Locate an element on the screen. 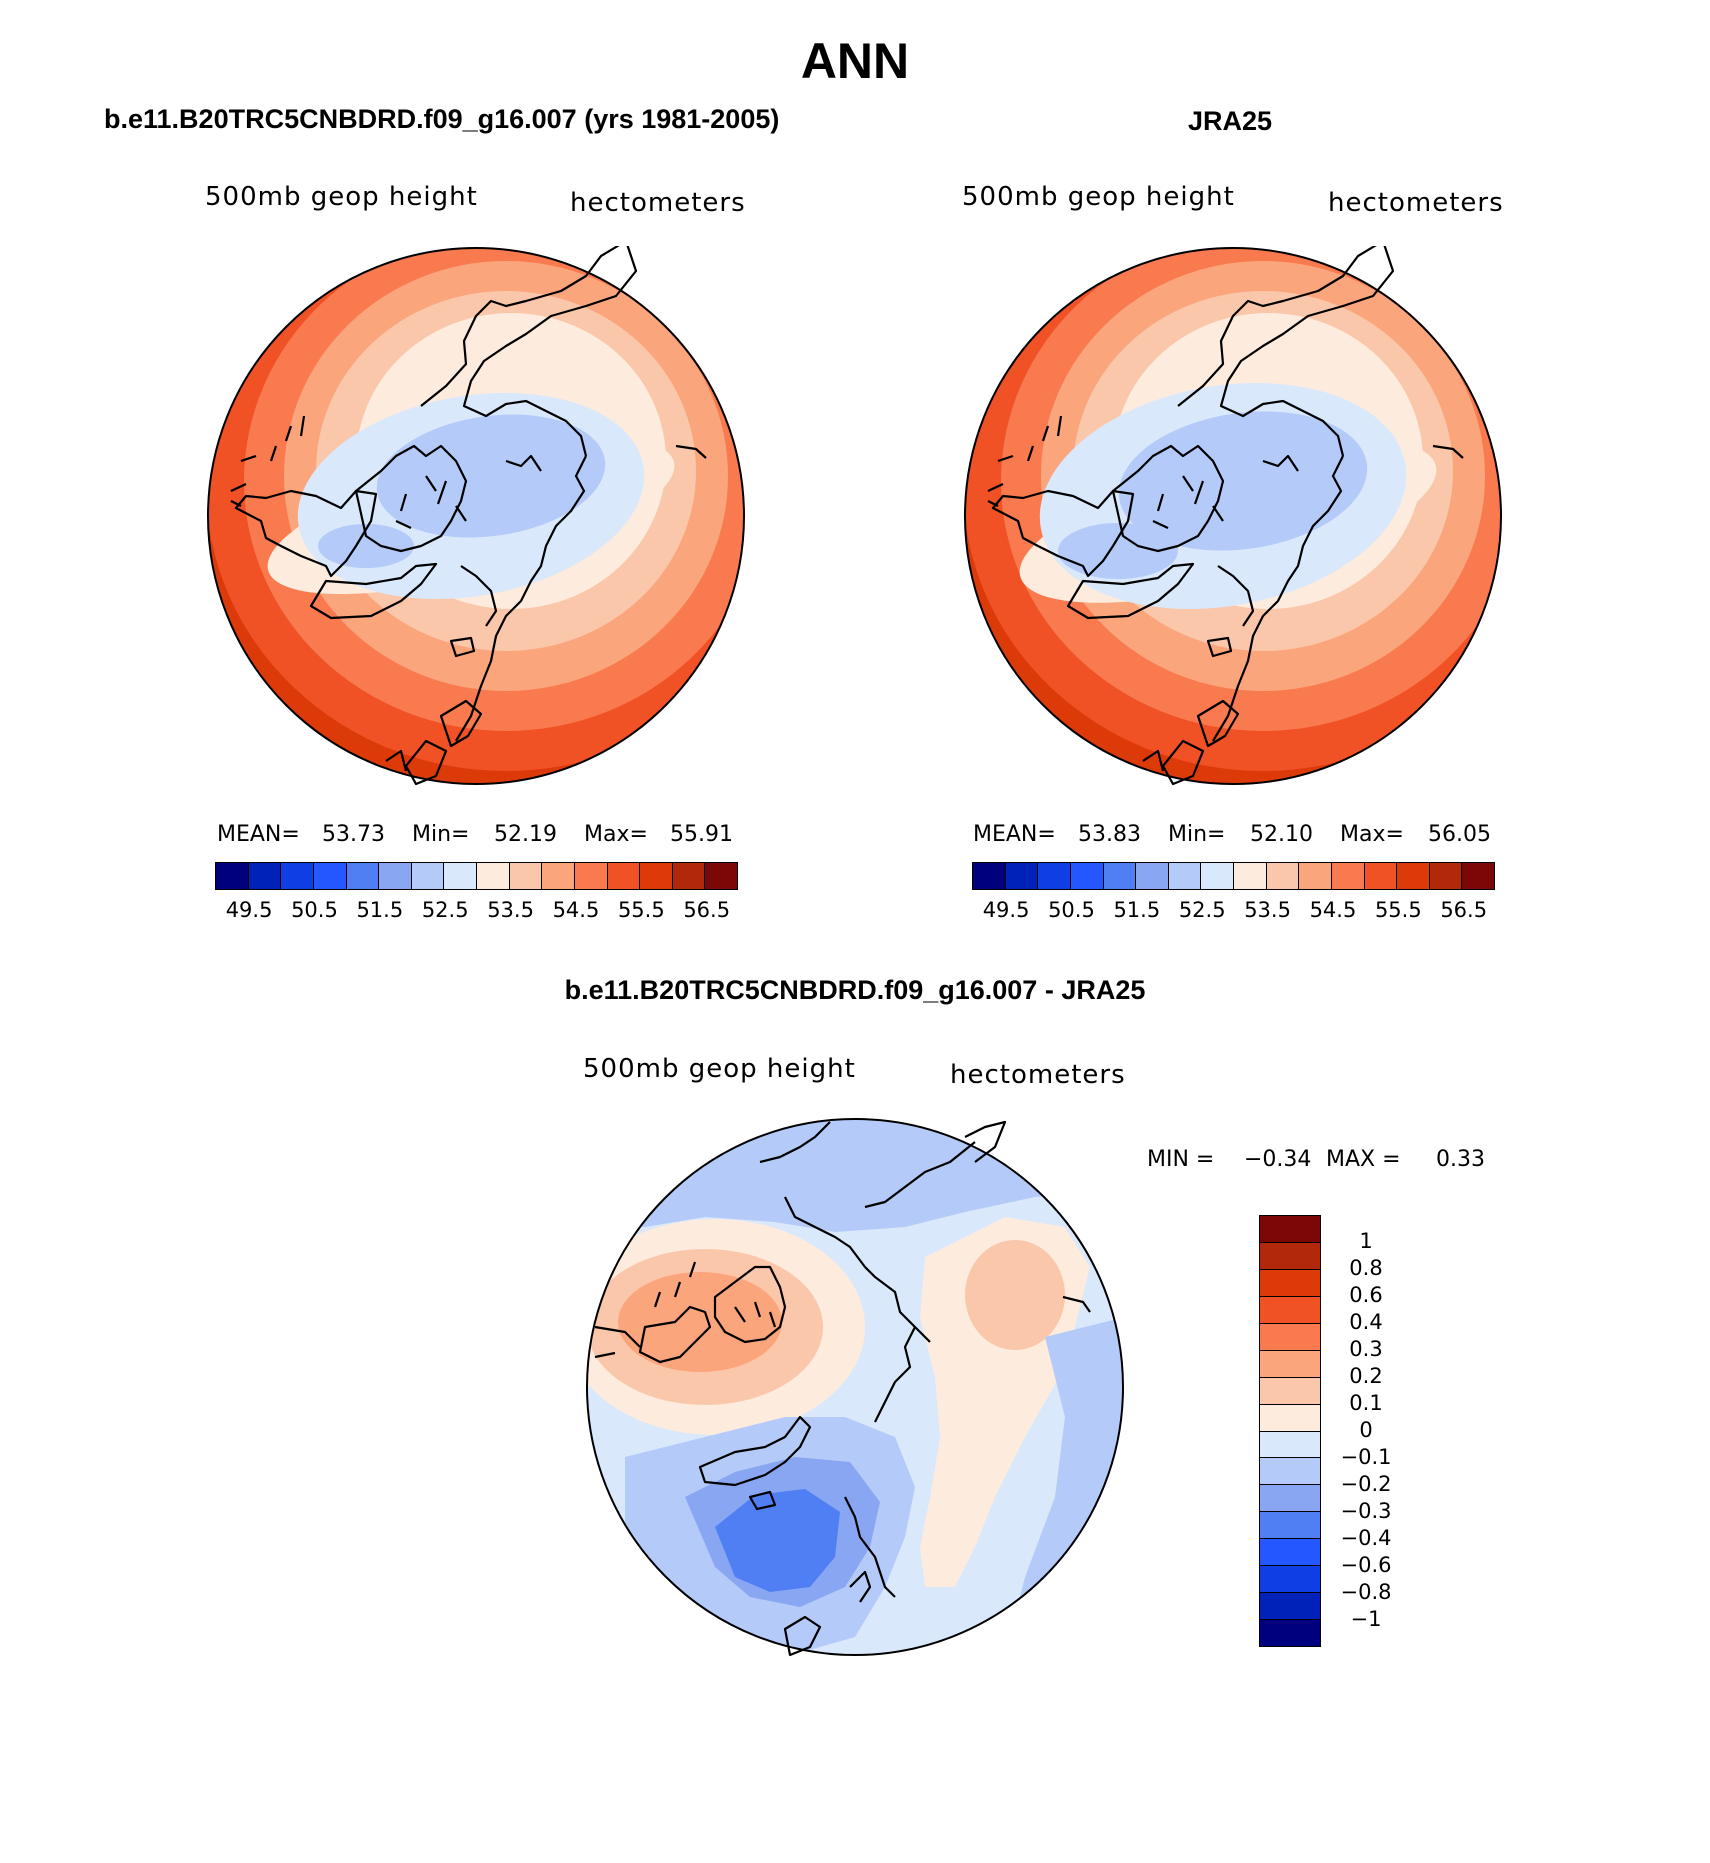  difference-polar-map is located at coordinates (855, 1387).